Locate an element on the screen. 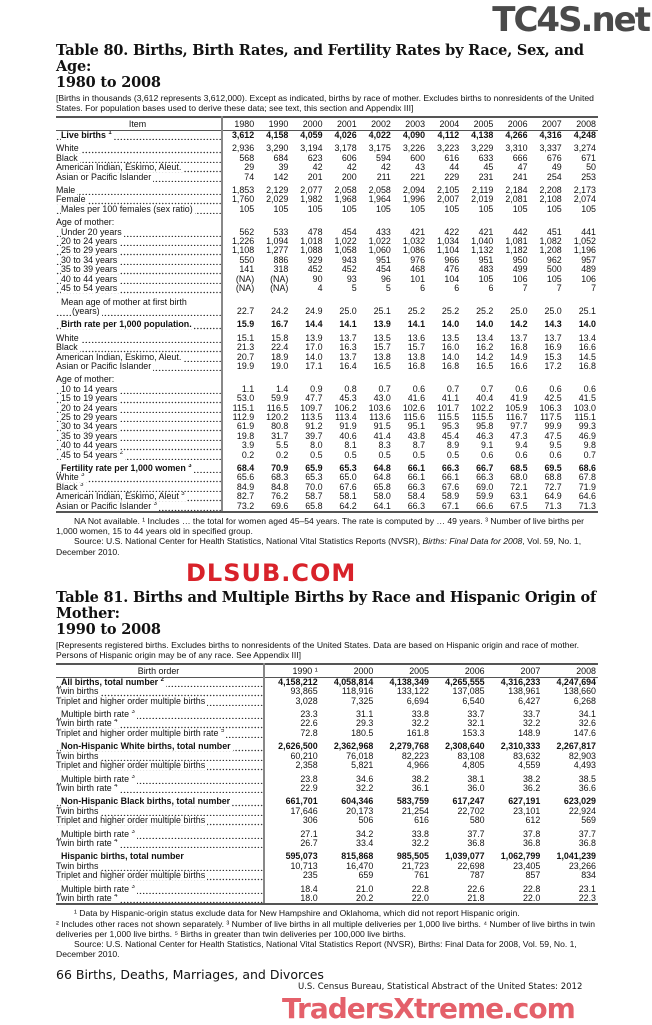  row-label-value: Triplet and higher order multiple births is located at coordinates (131, 876).